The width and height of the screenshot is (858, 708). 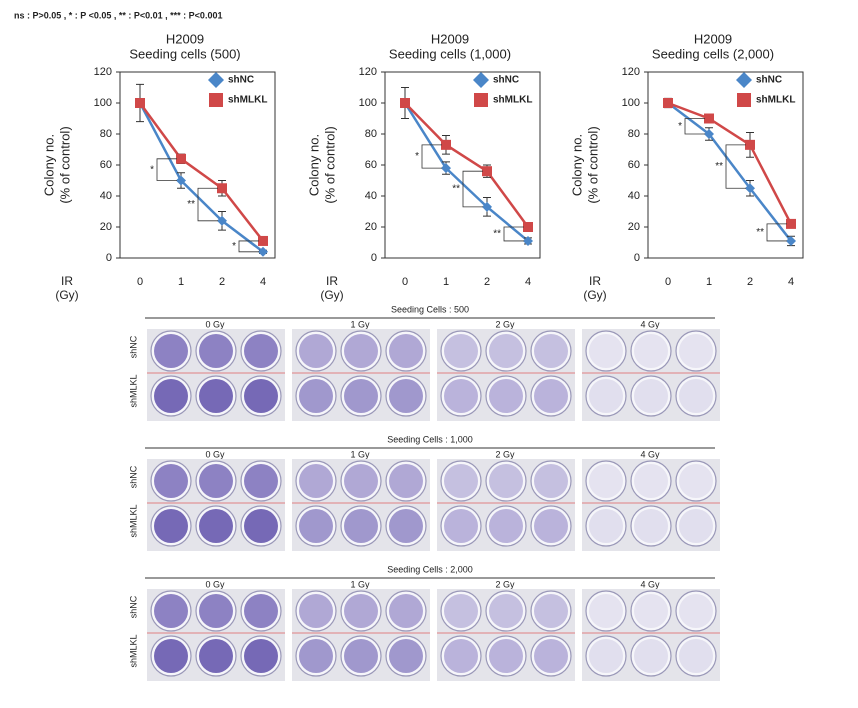 What do you see at coordinates (184, 53) in the screenshot?
I see `chart-subtitle: Seeding cells (500)` at bounding box center [184, 53].